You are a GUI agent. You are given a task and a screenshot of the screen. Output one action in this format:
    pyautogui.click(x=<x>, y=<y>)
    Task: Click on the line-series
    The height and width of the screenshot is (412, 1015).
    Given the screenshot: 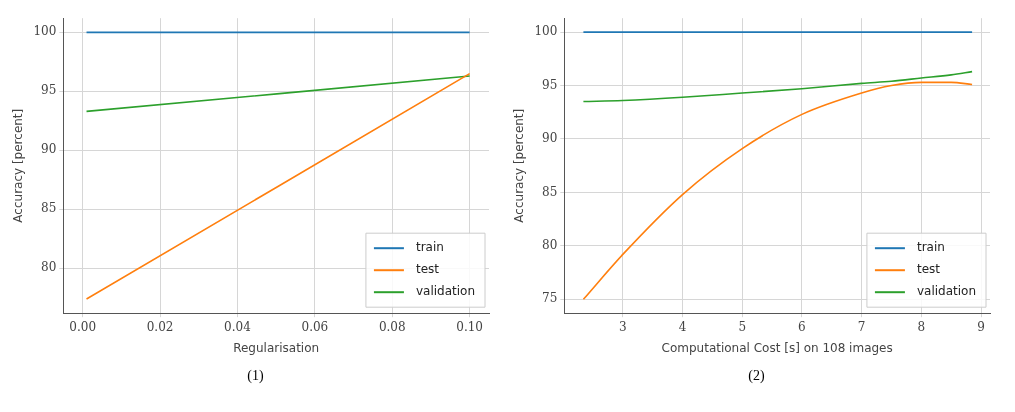 What is the action you would take?
    pyautogui.click(x=777, y=86)
    